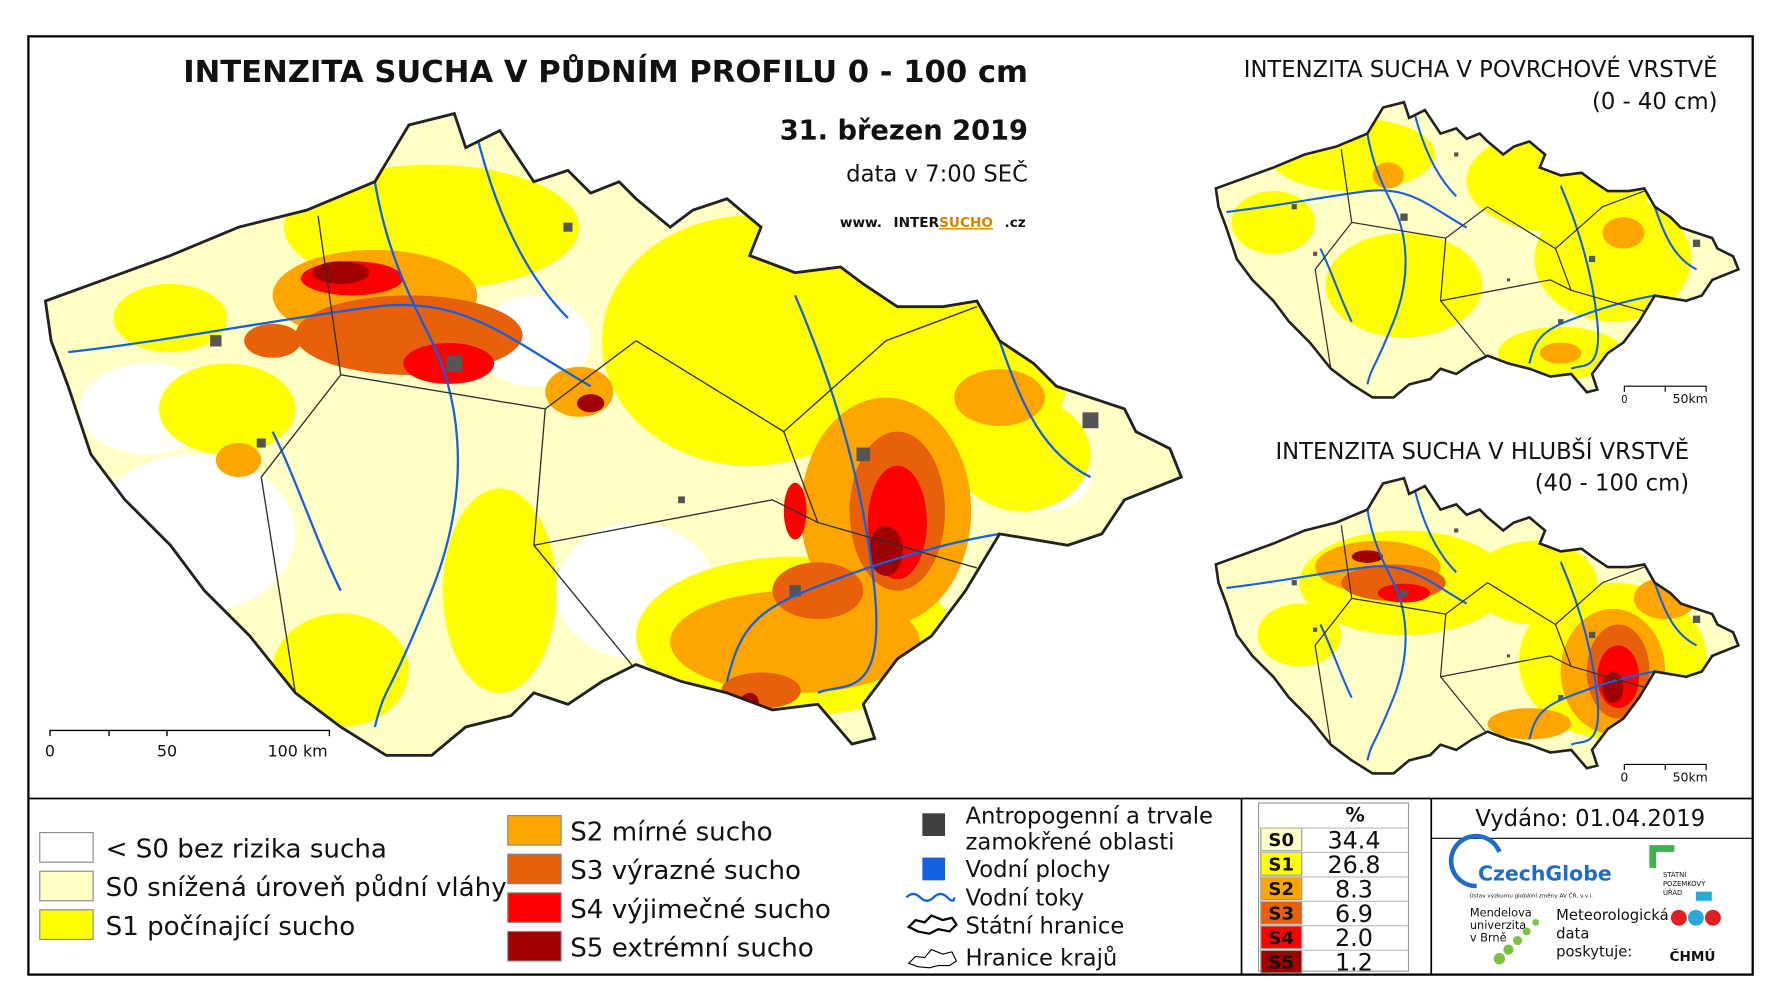 Image resolution: width=1772 pixels, height=1003 pixels. I want to click on legend-label: < S0 bez rizika sucha, so click(246, 850).